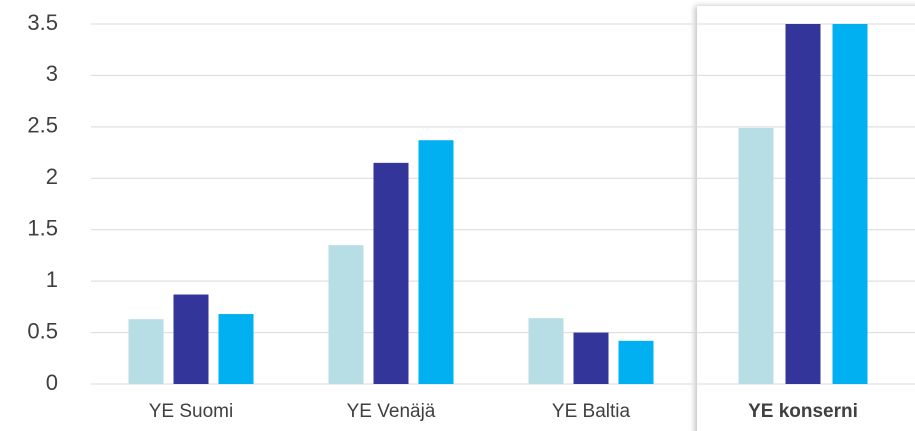  What do you see at coordinates (52, 73) in the screenshot?
I see `y-tick-label: 3` at bounding box center [52, 73].